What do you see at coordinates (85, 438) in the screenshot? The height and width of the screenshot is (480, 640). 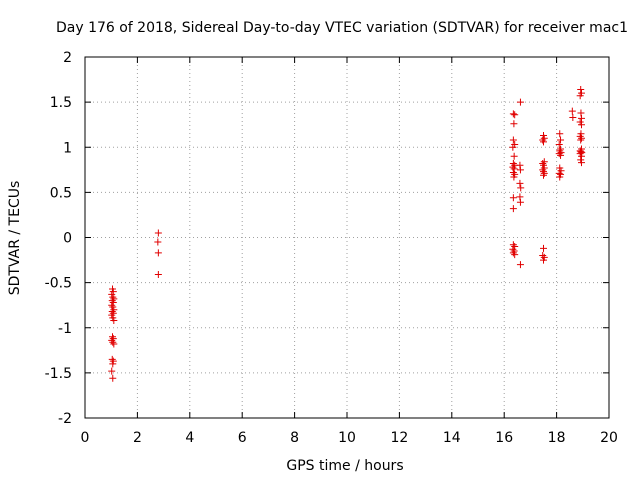 I see `x-tick-label: 0` at bounding box center [85, 438].